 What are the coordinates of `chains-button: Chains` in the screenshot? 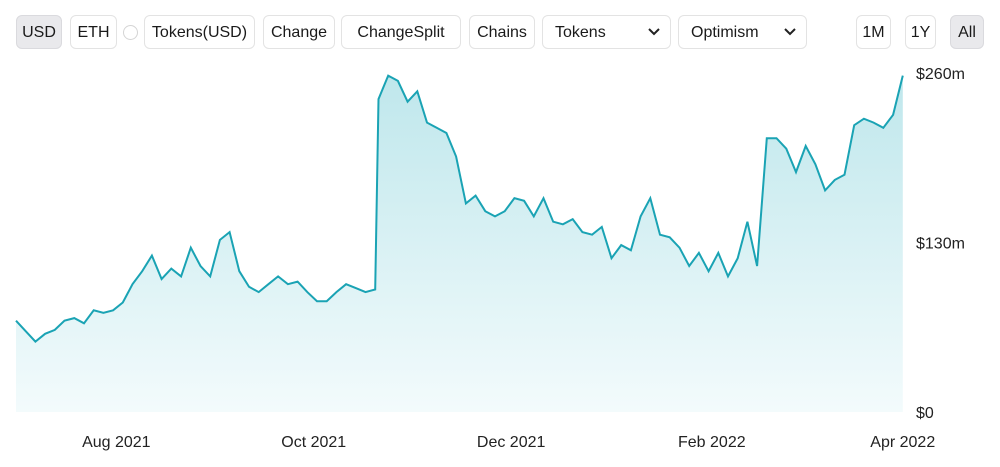 It's located at (502, 32).